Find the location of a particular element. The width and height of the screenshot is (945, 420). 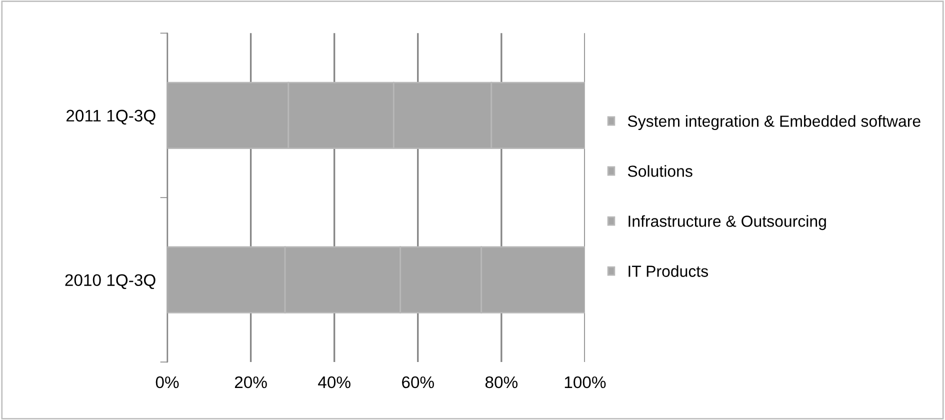

x-tick-label: 0% is located at coordinates (167, 382).